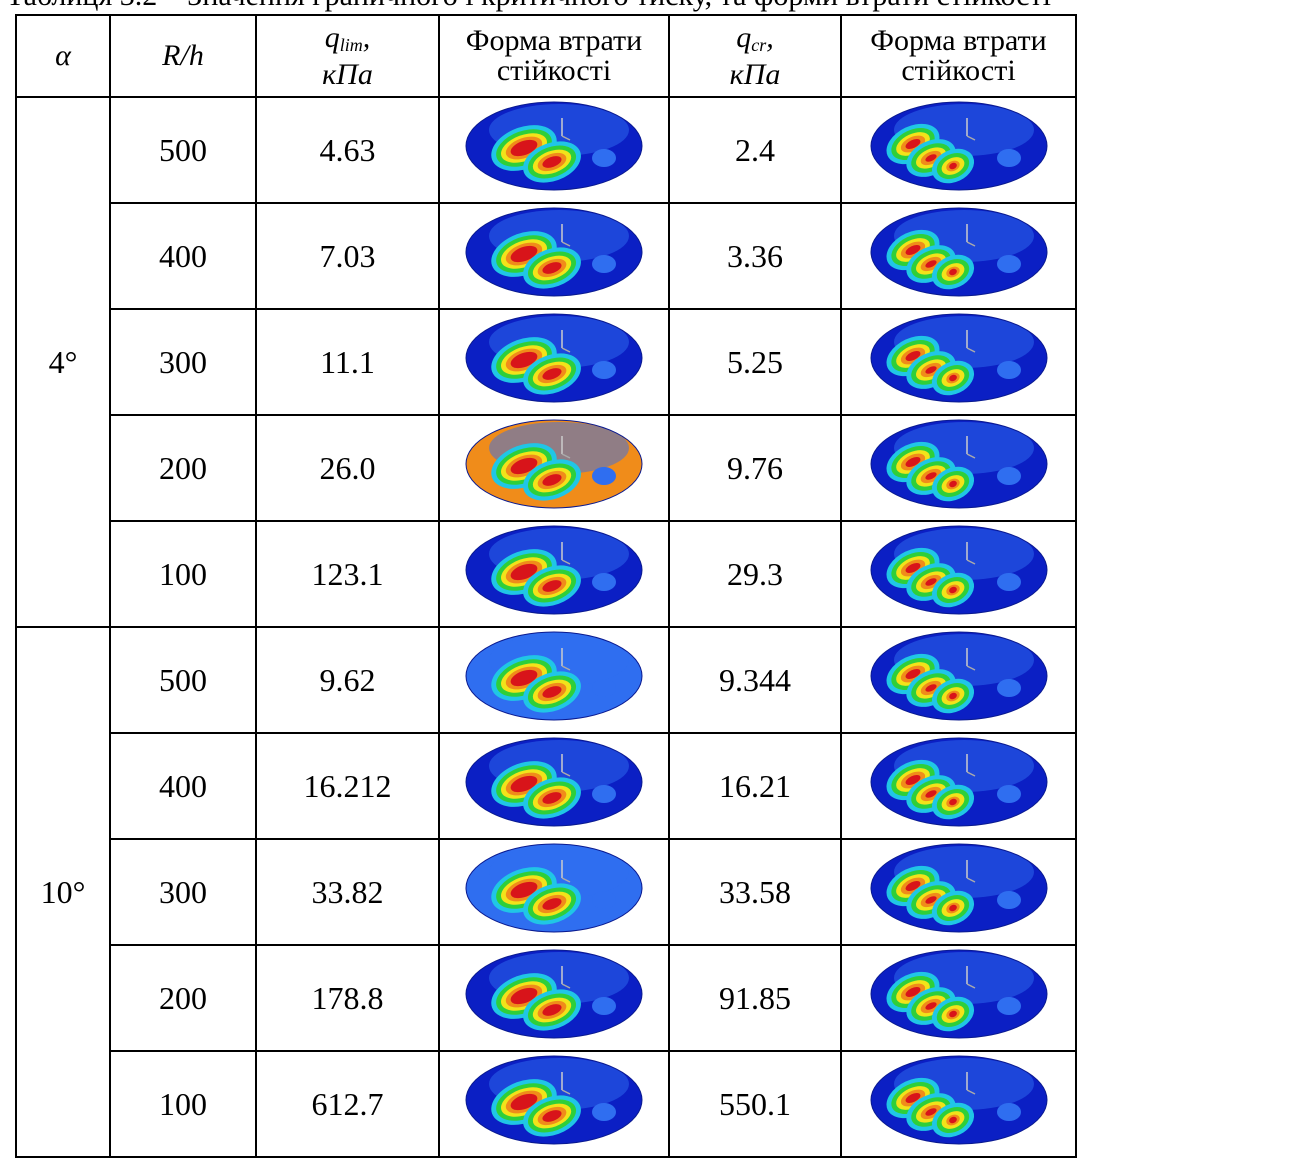 The height and width of the screenshot is (1158, 1290). What do you see at coordinates (183, 56) in the screenshot?
I see `header-rh: R/h` at bounding box center [183, 56].